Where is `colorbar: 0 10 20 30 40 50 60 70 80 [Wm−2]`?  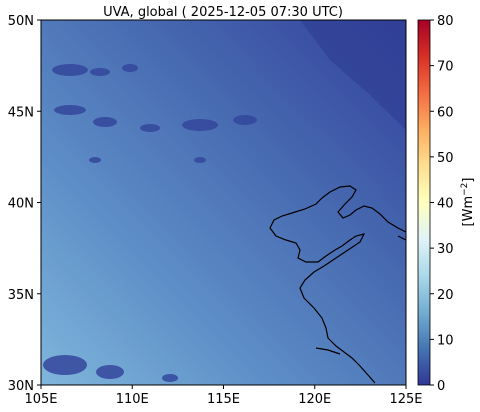
colorbar: 0 10 20 30 40 50 60 70 80 [Wm−2] is located at coordinates (446, 204).